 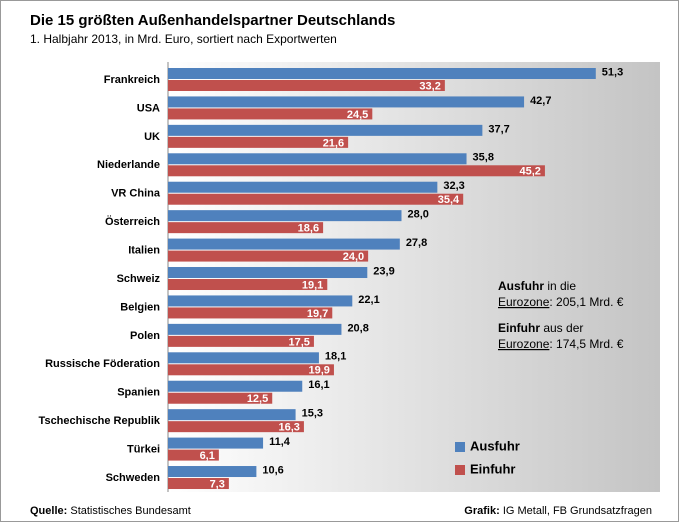 What do you see at coordinates (319, 371) in the screenshot?
I see `data-label: 19,9` at bounding box center [319, 371].